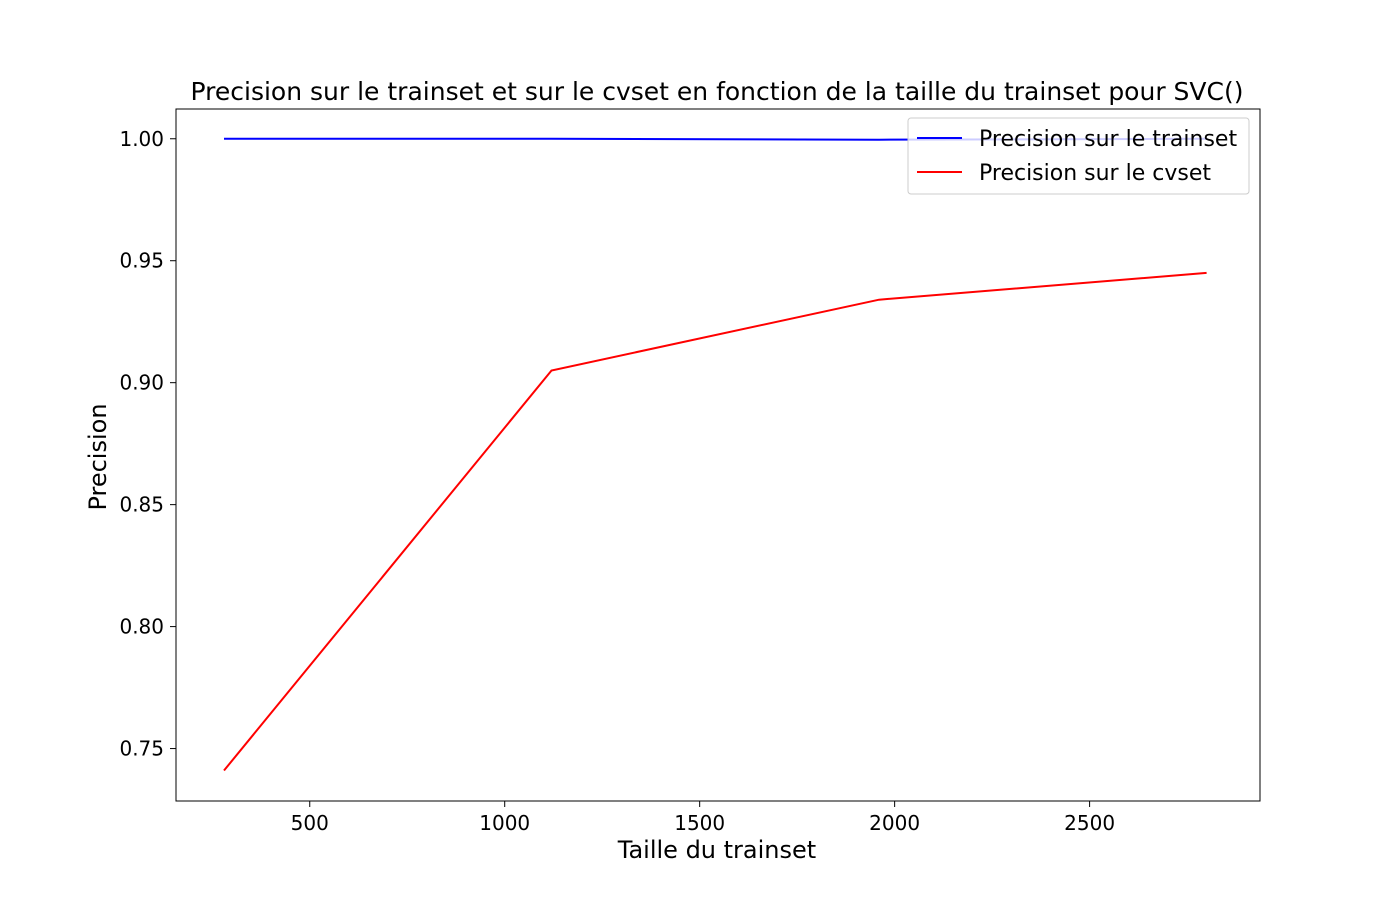 This screenshot has height=900, width=1400. What do you see at coordinates (141, 505) in the screenshot?
I see `y-tick-label: 0.85` at bounding box center [141, 505].